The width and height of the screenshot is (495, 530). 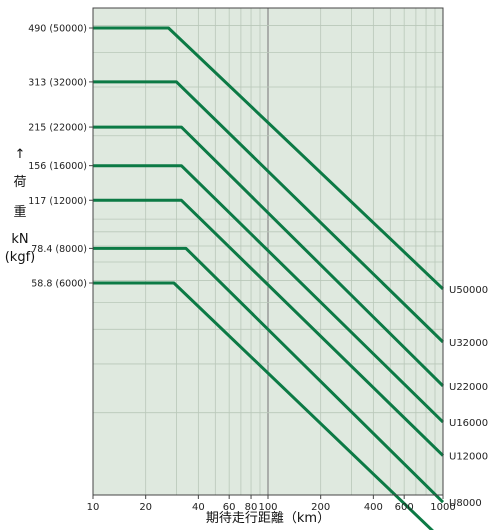 I want to click on x-axis-title: 期待走行距離（km）, so click(x=268, y=518).